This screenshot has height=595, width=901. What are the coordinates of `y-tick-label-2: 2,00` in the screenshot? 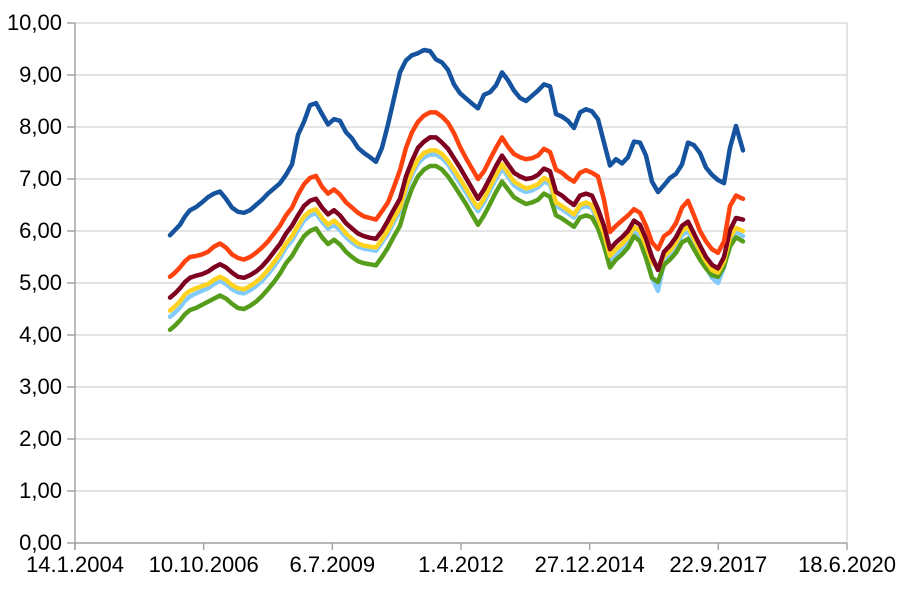 It's located at (40, 438).